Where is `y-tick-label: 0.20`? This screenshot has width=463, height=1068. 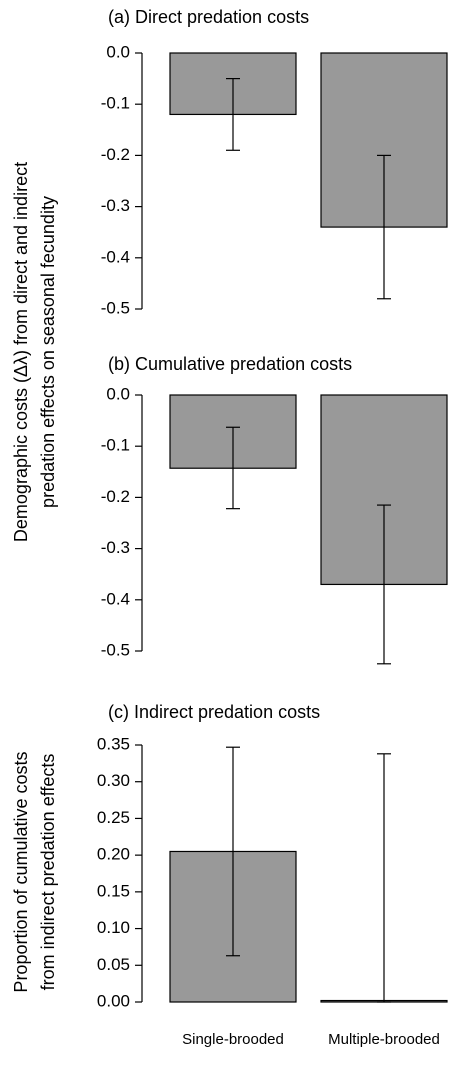 y-tick-label: 0.20 is located at coordinates (113, 854).